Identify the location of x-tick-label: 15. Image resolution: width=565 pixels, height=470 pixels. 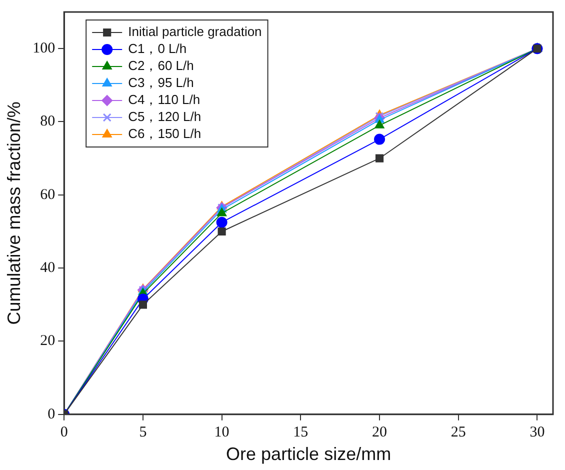
(300, 432).